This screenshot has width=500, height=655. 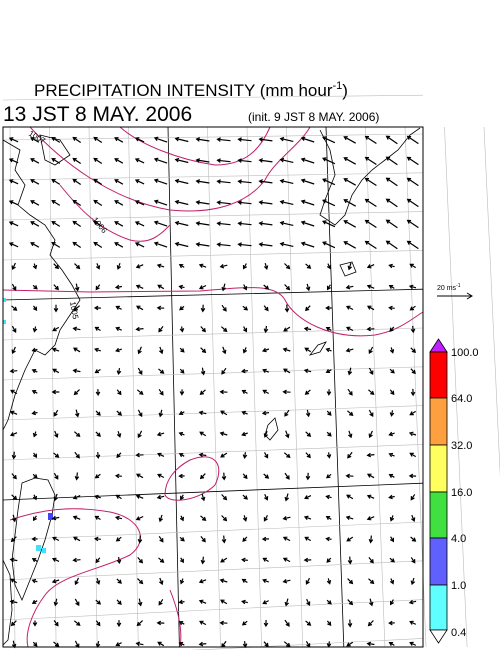 What do you see at coordinates (455, 296) in the screenshot?
I see `scale-arrow` at bounding box center [455, 296].